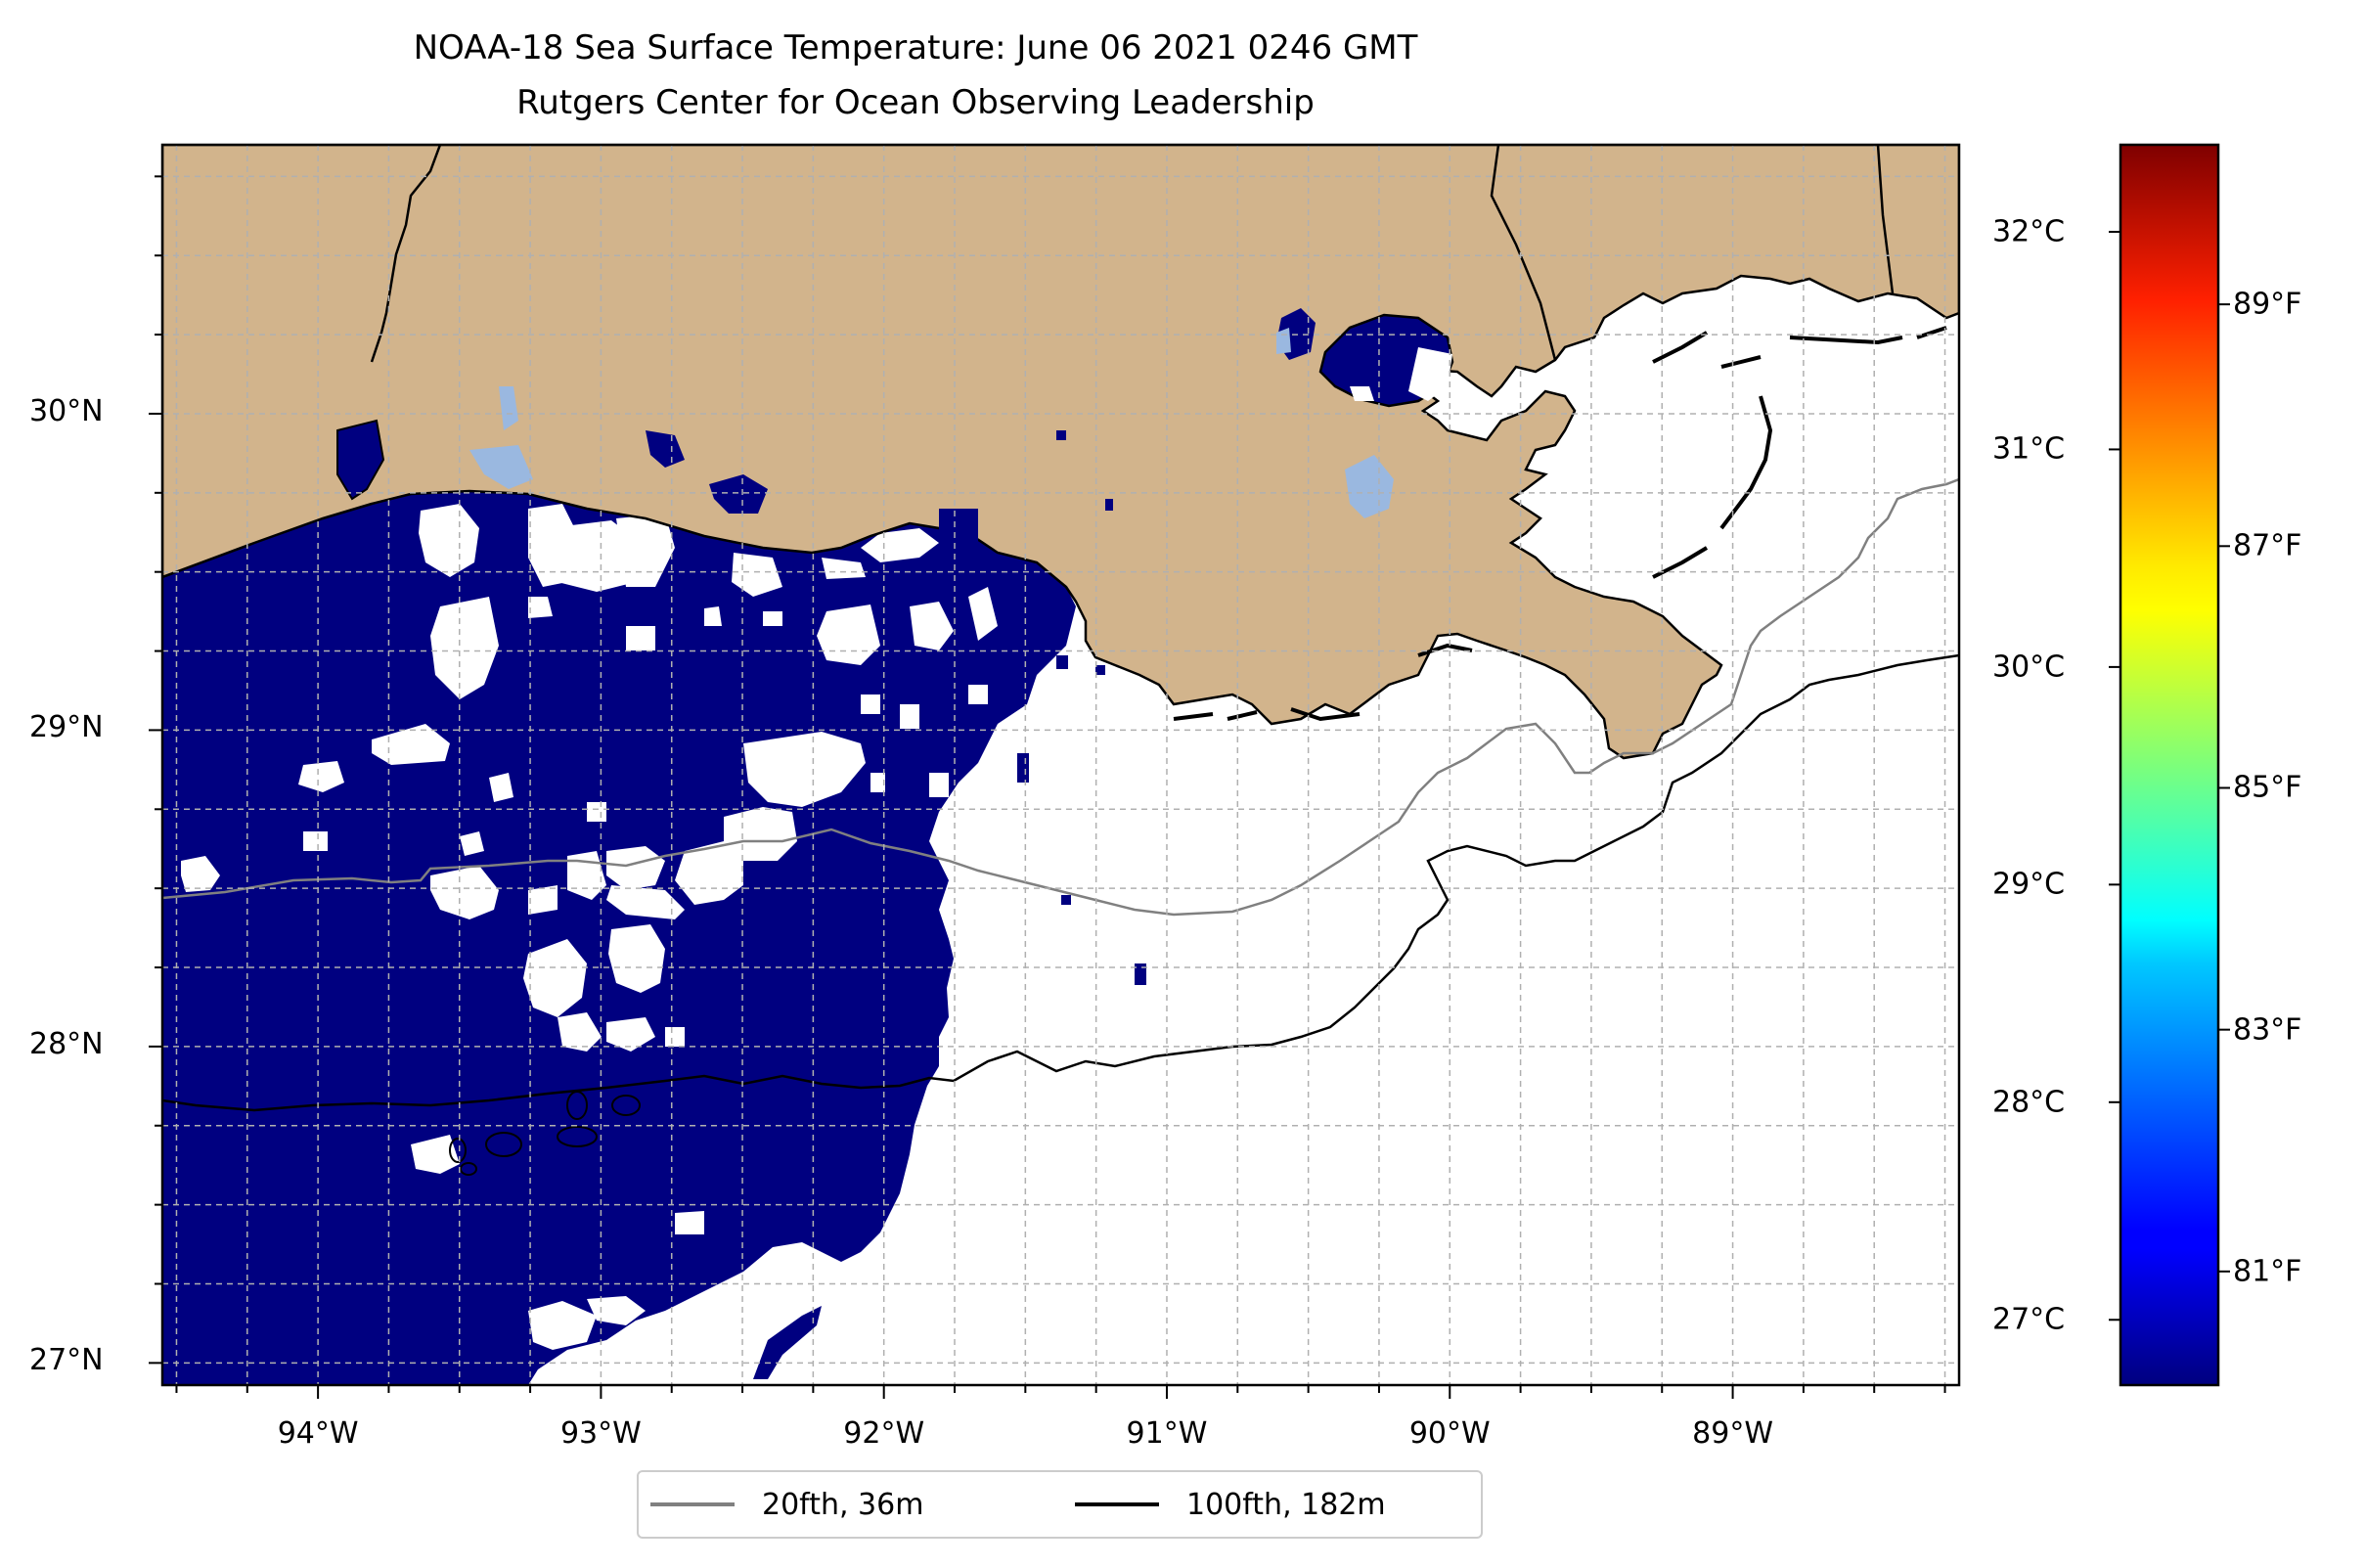  Describe the element at coordinates (2029, 1319) in the screenshot. I see `colorbar-celsius-label: 27°C` at that location.